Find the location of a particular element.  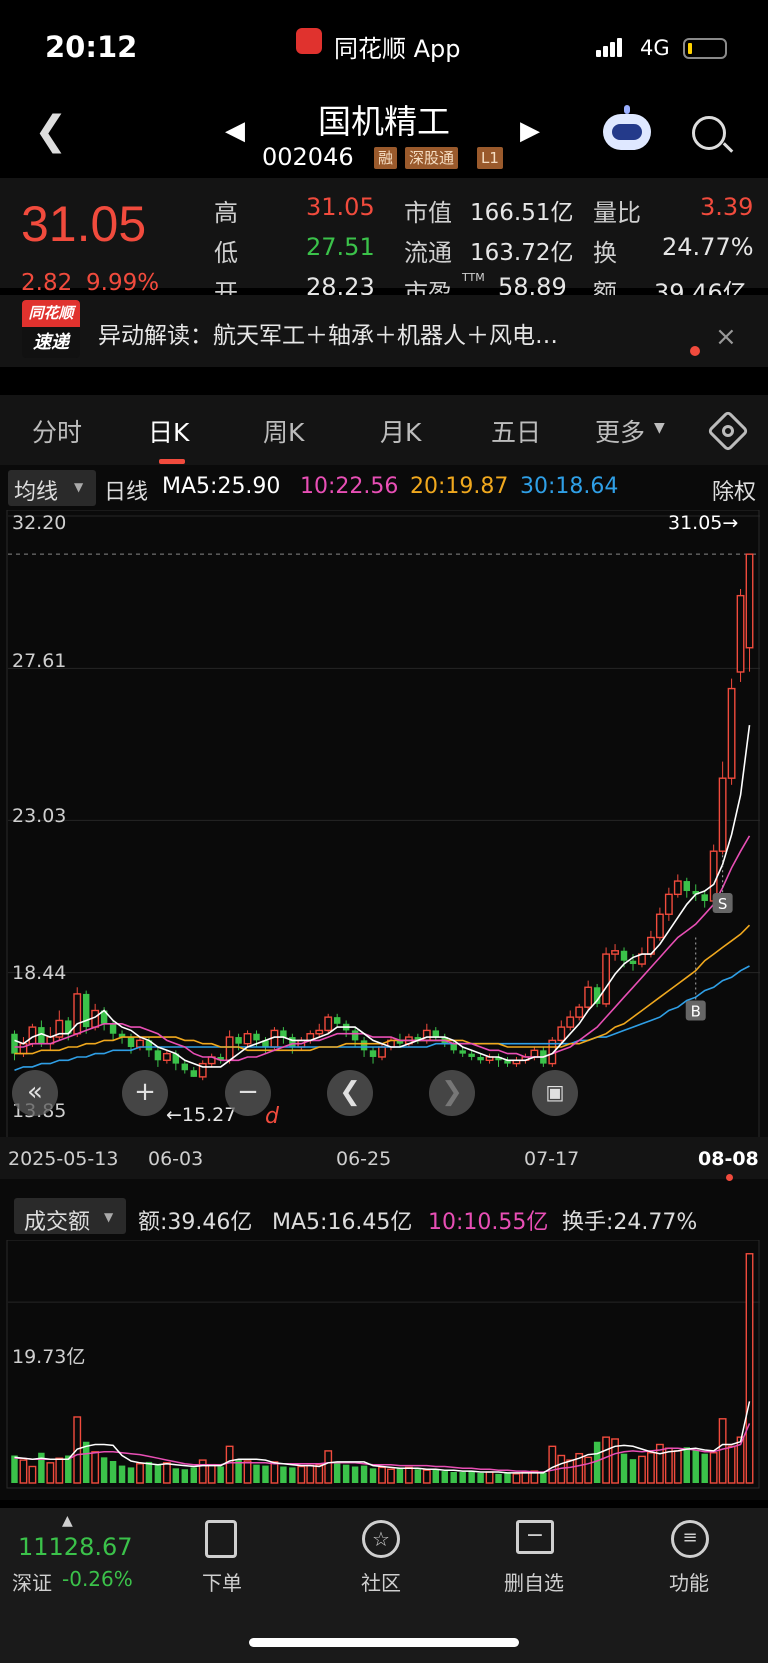

nav-community: 社区 is located at coordinates (381, 1583).